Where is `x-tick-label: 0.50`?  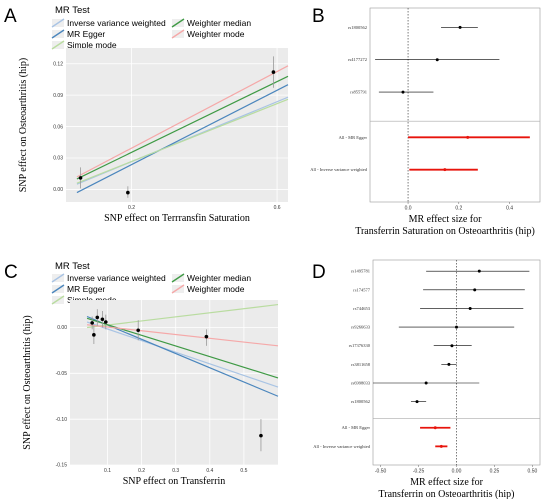 x-tick-label: 0.50 is located at coordinates (533, 472).